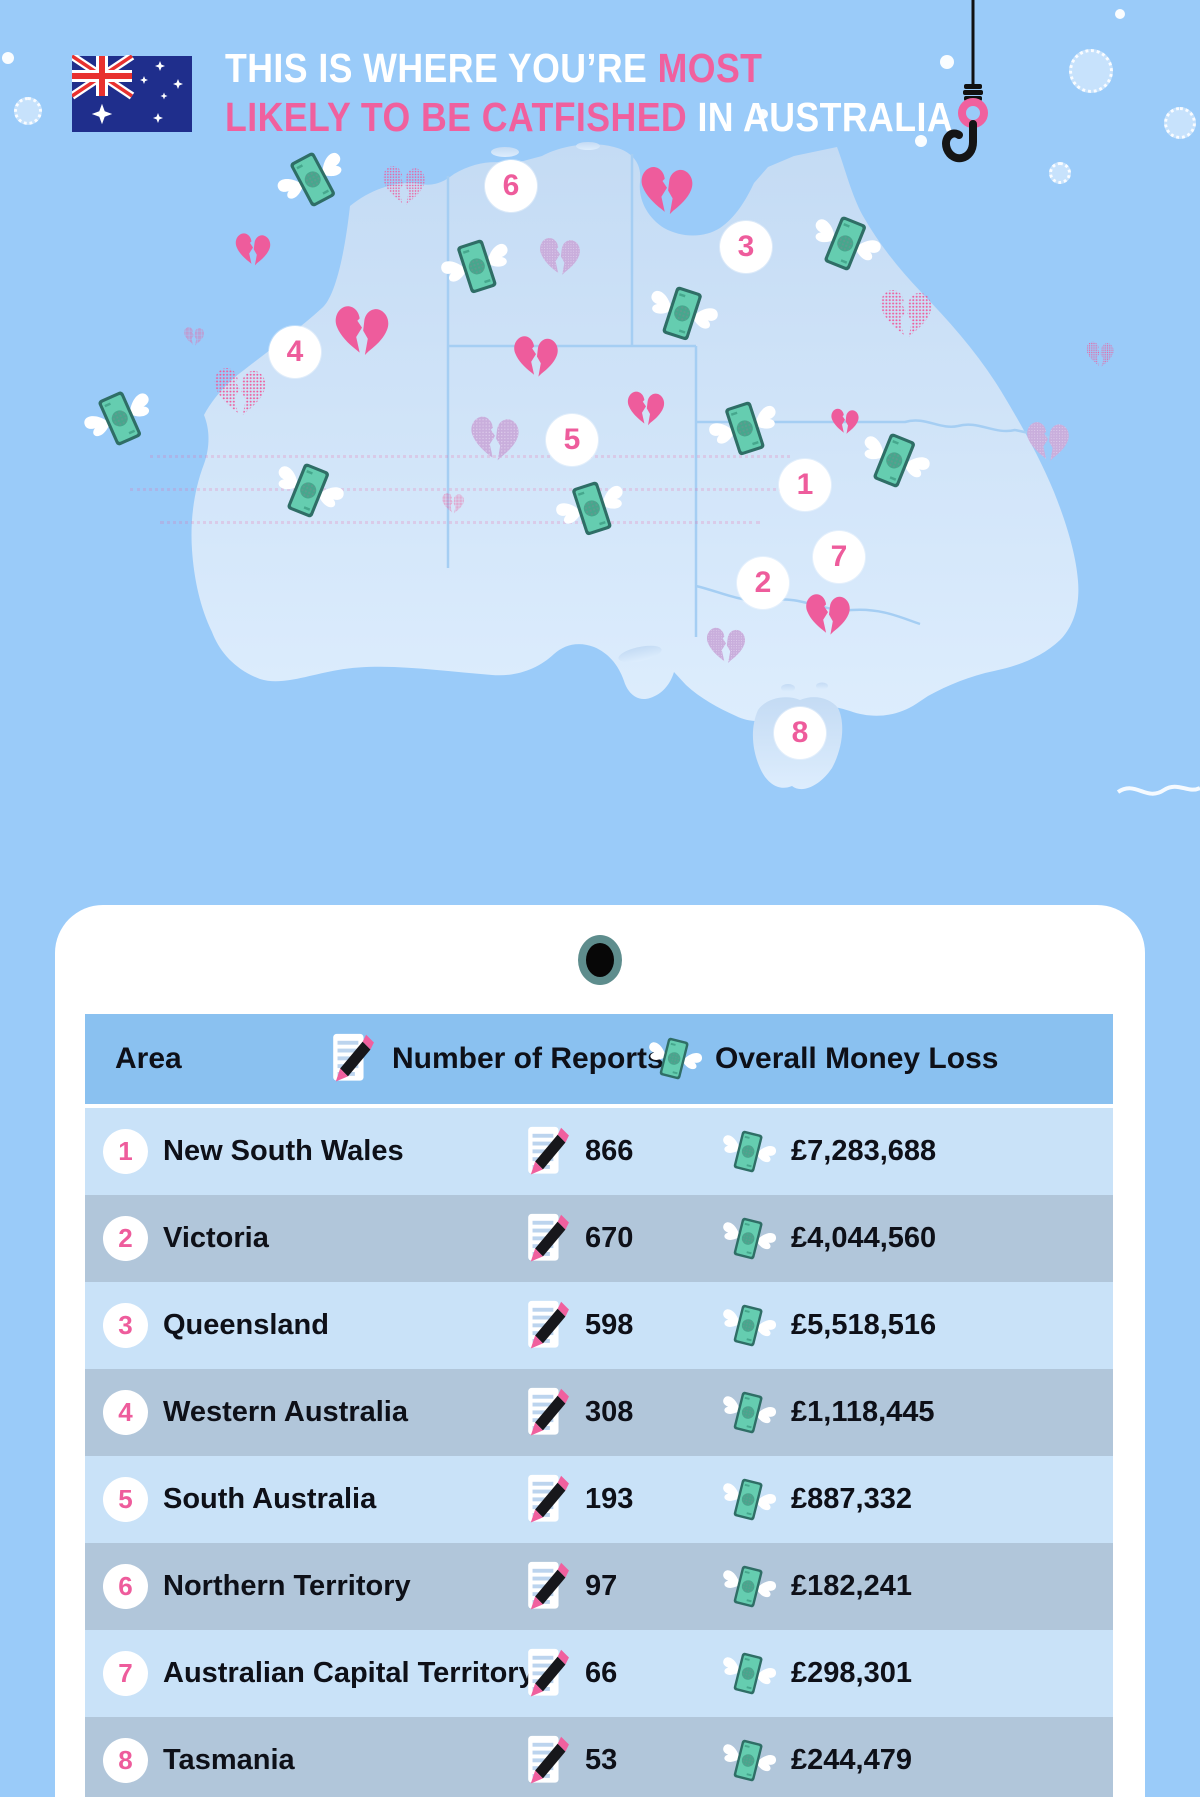 This screenshot has width=1200, height=1797. I want to click on rank-badge: 3, so click(125, 1325).